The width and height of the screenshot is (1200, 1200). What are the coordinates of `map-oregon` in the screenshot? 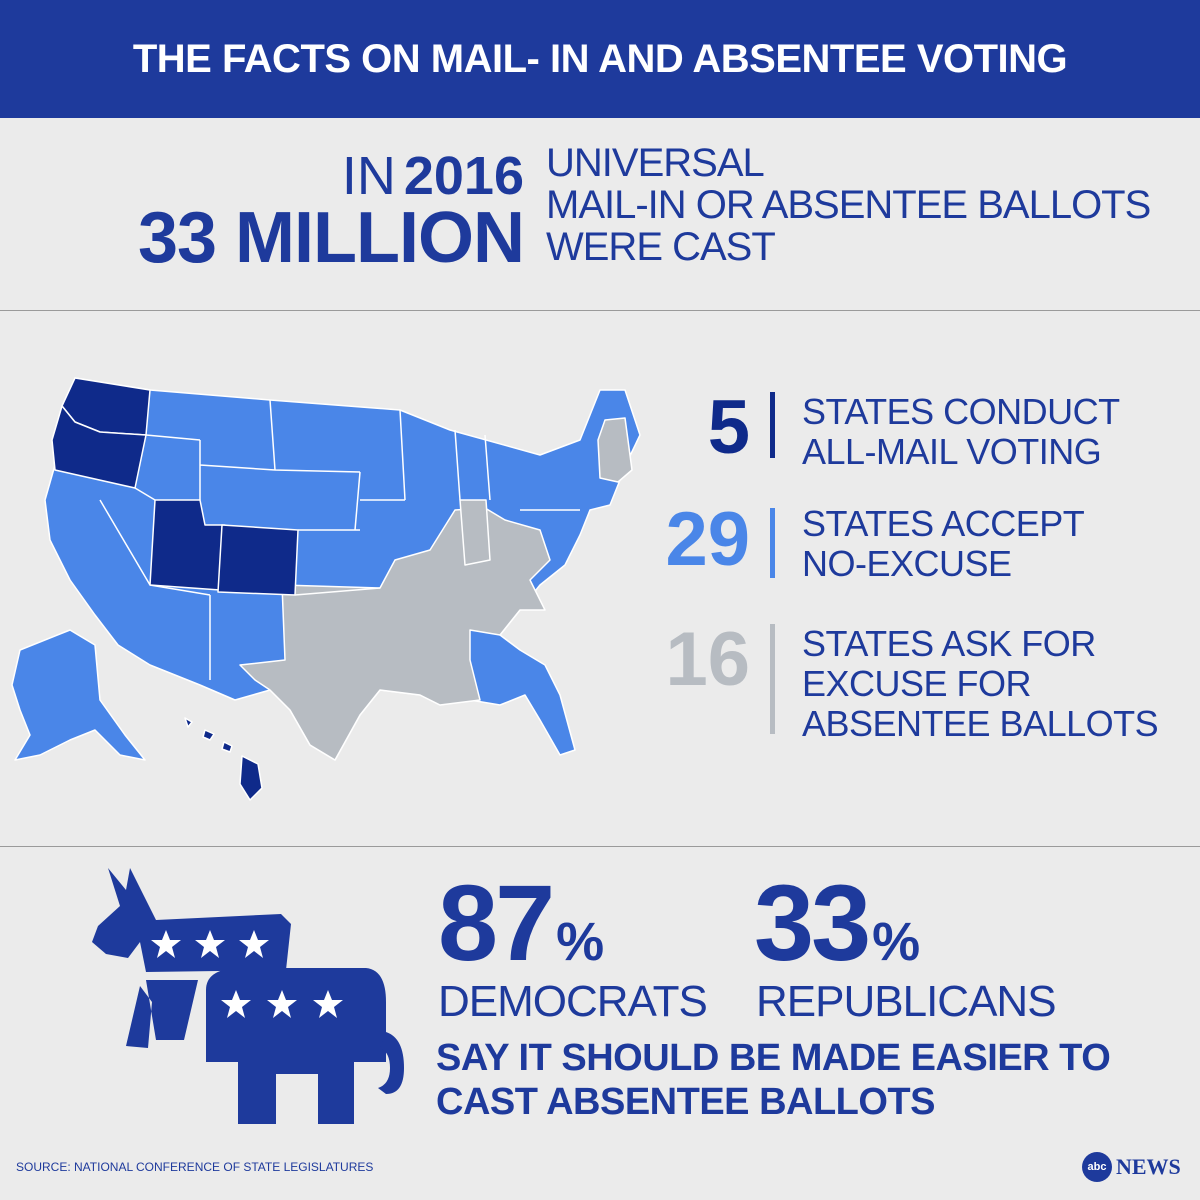 It's located at (99, 447).